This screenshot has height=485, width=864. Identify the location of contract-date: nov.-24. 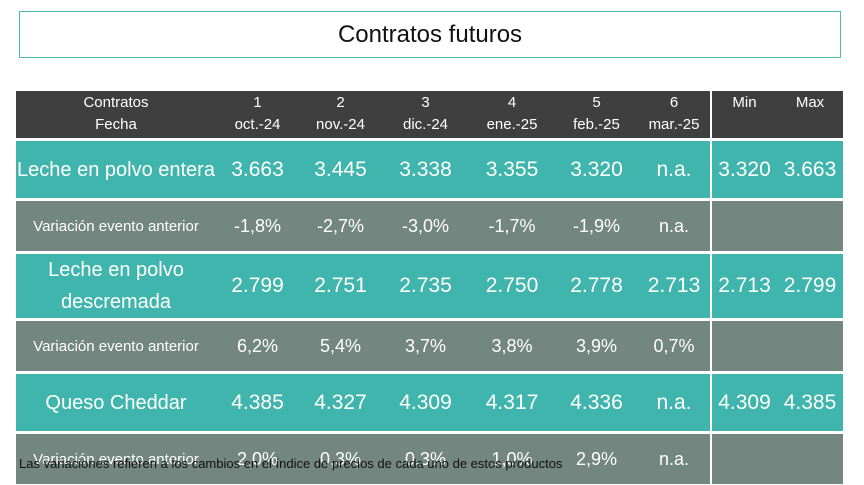
(340, 124).